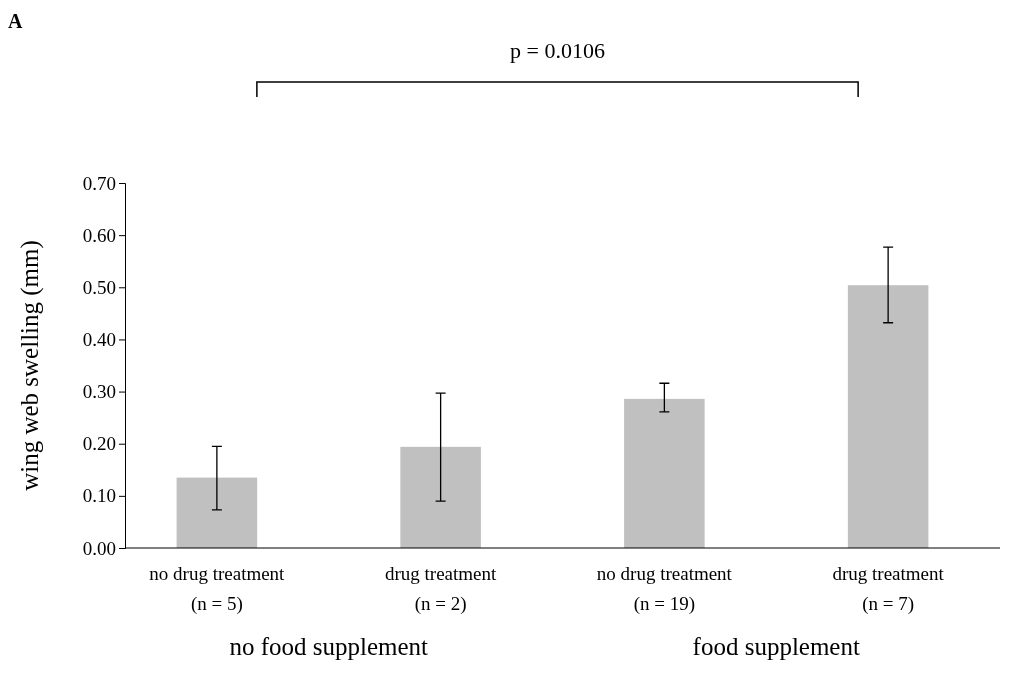 This screenshot has width=1018, height=673. Describe the element at coordinates (99, 392) in the screenshot. I see `y-tick-label: 0.30` at that location.